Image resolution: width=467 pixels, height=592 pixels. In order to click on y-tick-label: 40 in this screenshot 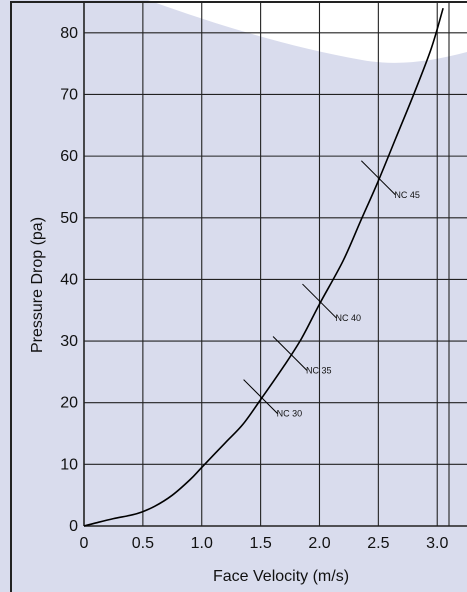, I will do `click(69, 279)`.